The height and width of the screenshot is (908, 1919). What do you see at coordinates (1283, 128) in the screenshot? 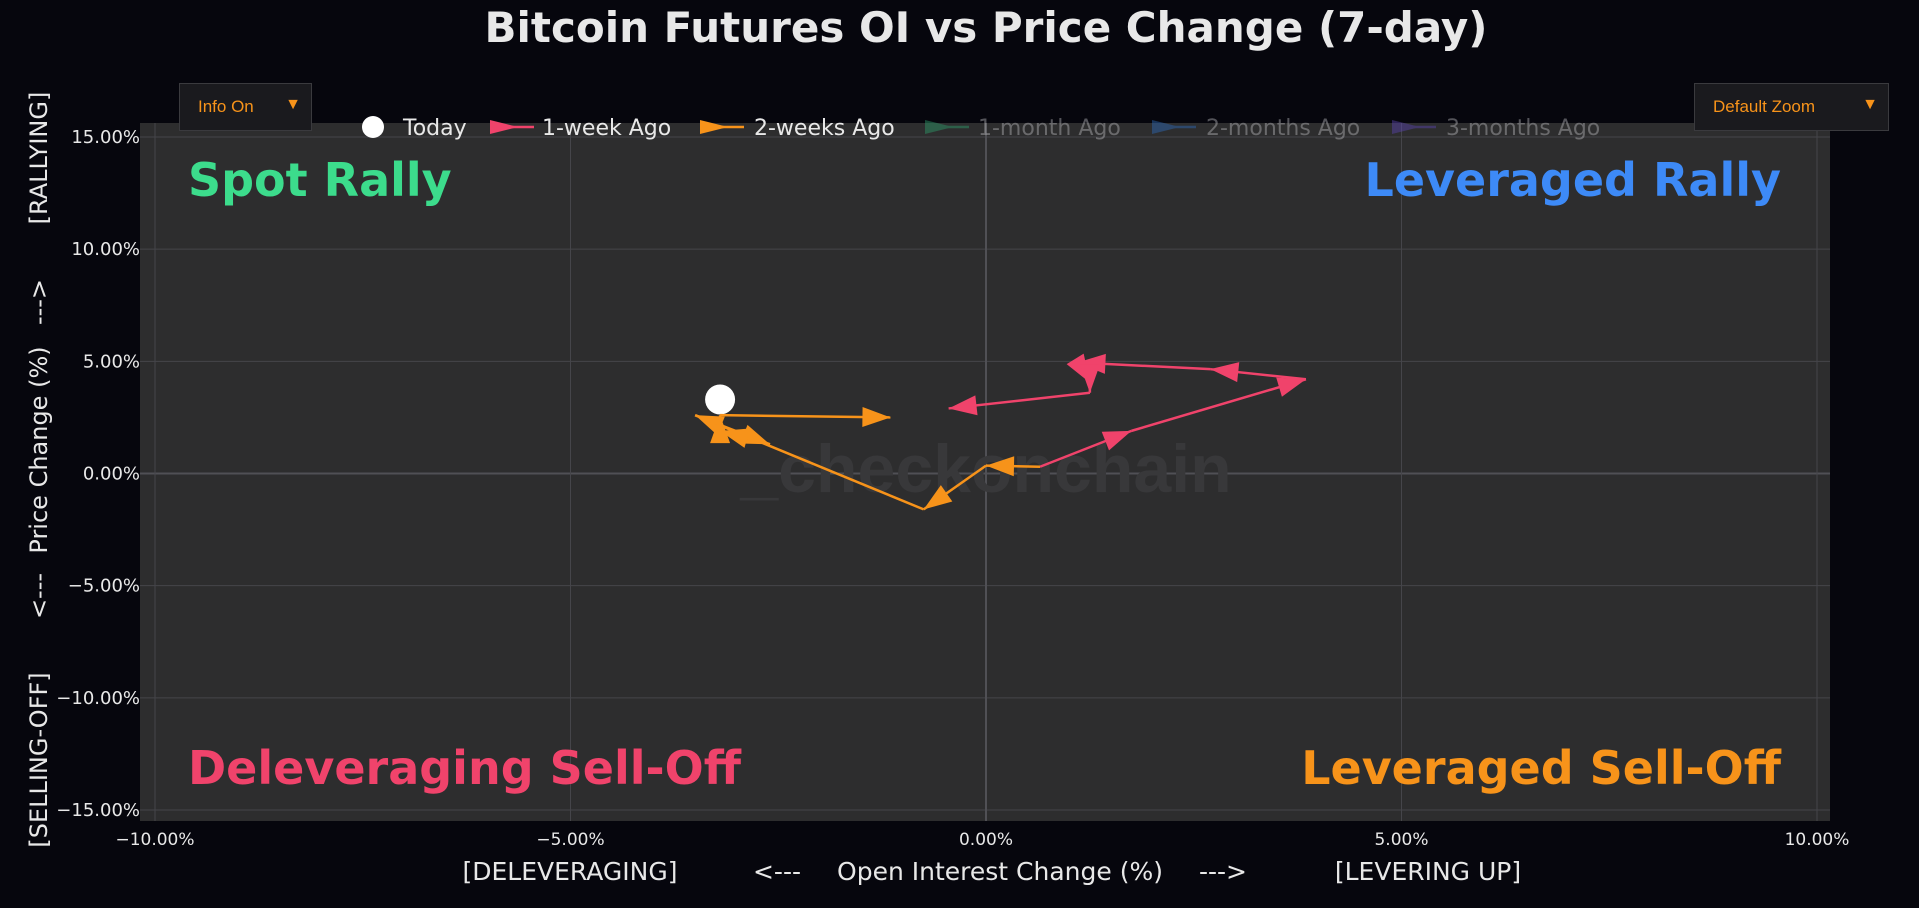
I see `legend-label: 2-months Ago` at bounding box center [1283, 128].